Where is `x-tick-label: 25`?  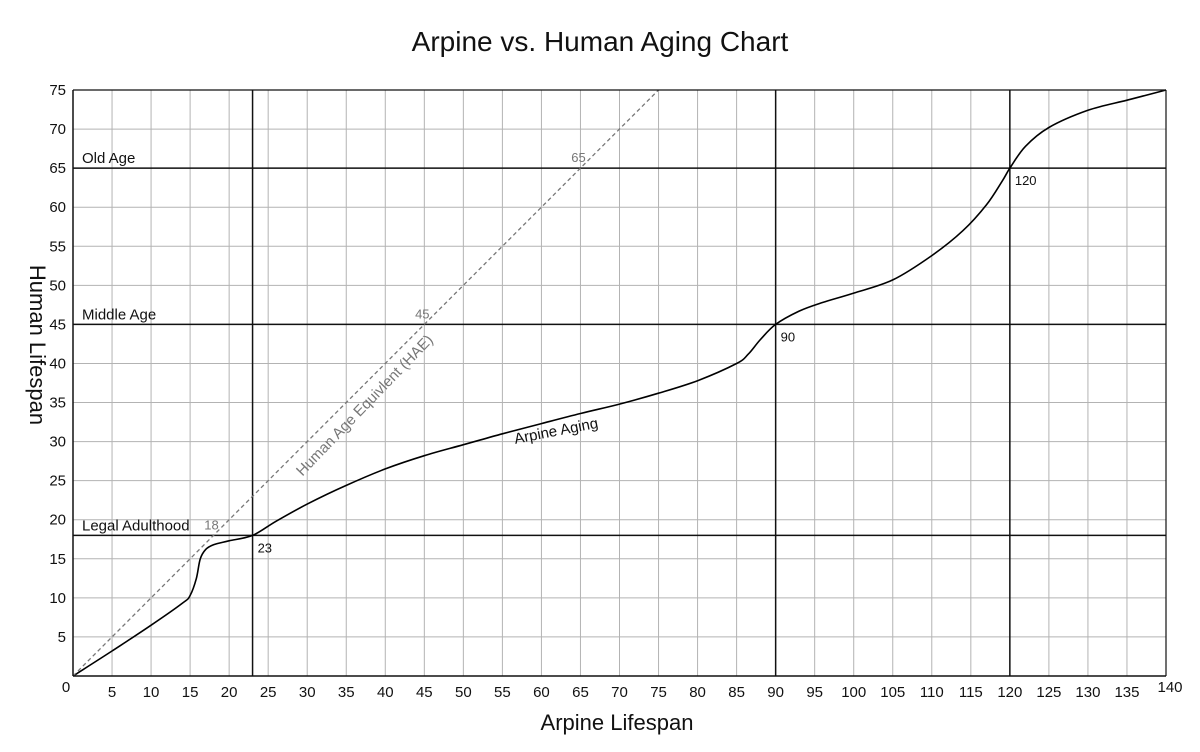
x-tick-label: 25 is located at coordinates (268, 692).